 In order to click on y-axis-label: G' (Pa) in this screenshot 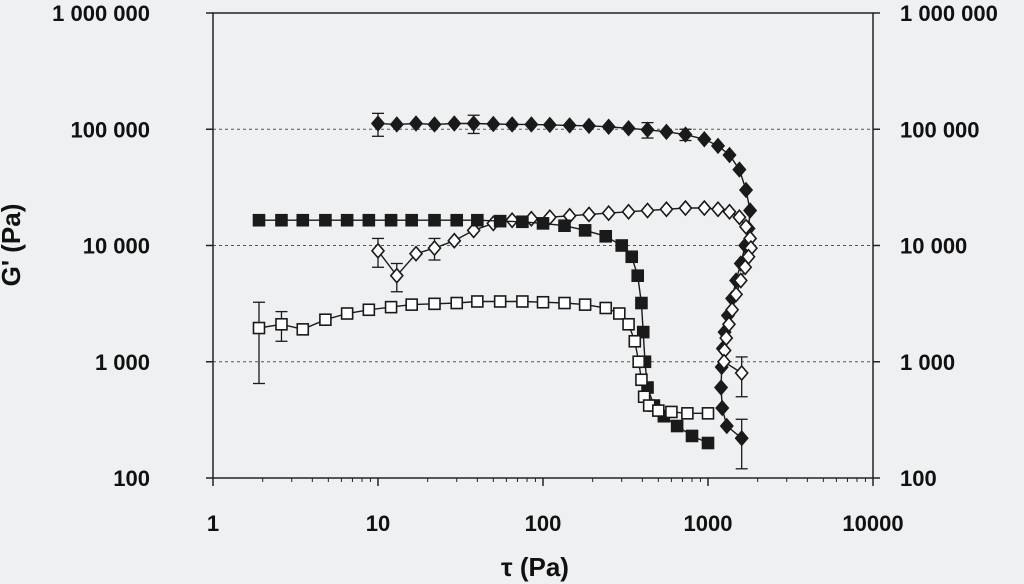, I will do `click(13, 245)`.